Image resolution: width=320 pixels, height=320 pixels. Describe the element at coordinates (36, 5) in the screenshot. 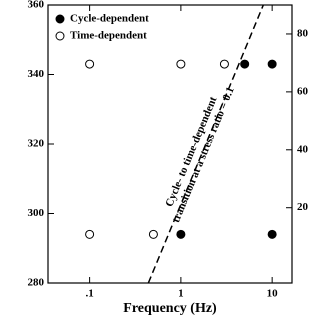

I see `y-tick-label: 360` at that location.